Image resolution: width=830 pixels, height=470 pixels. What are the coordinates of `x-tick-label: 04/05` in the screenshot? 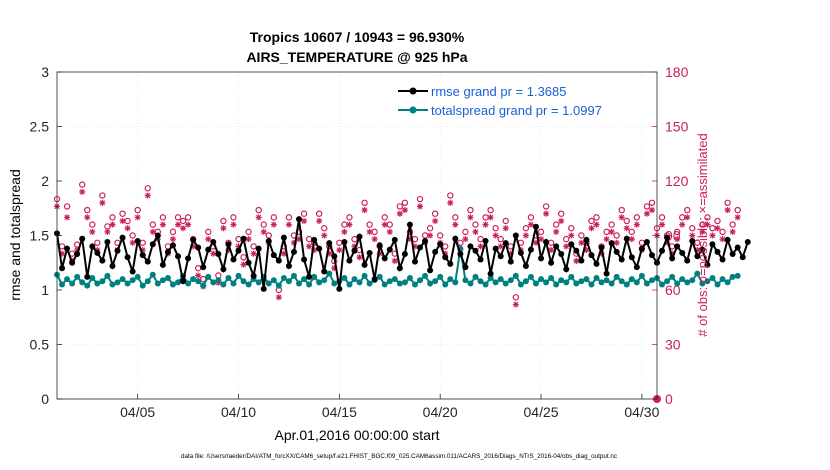 It's located at (137, 412).